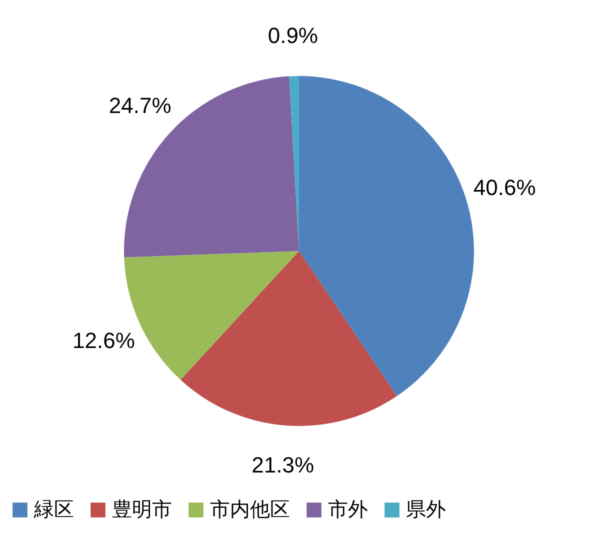 The width and height of the screenshot is (598, 540). Describe the element at coordinates (53, 509) in the screenshot. I see `legend-label: 緑区` at that location.